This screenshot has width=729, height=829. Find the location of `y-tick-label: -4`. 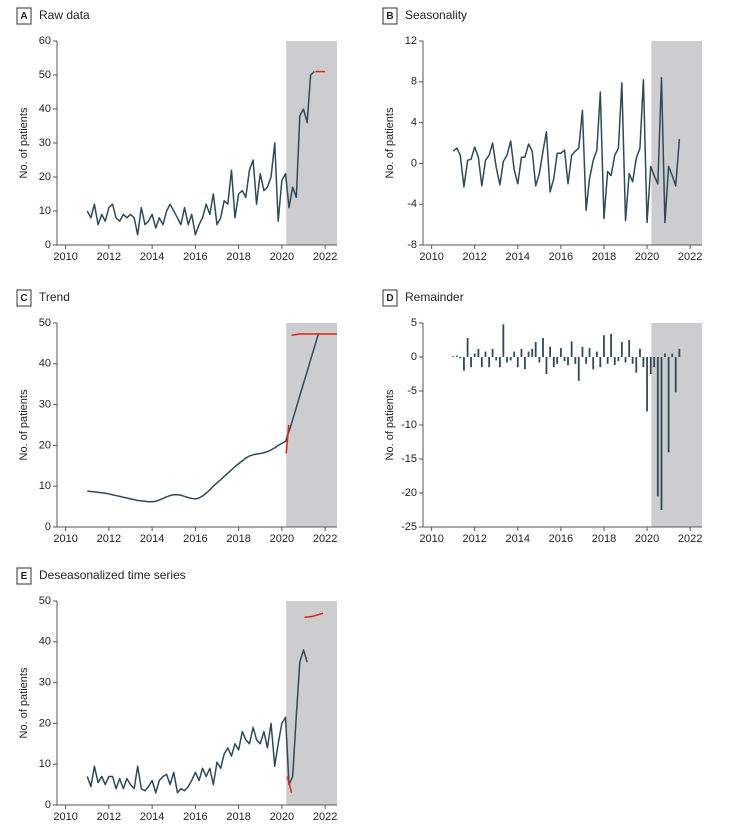

y-tick-label: -4 is located at coordinates (412, 204).